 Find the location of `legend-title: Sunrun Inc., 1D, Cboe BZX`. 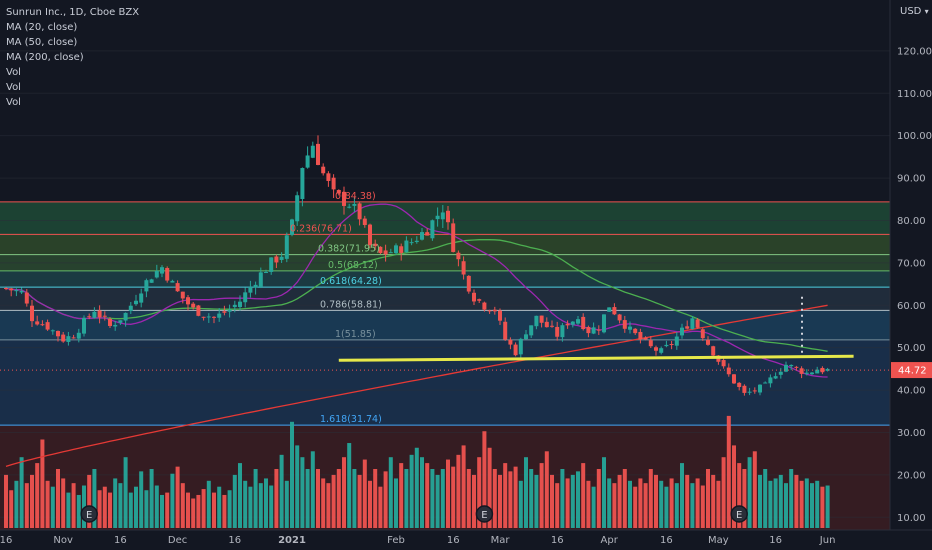

legend-title: Sunrun Inc., 1D, Cboe BZX is located at coordinates (73, 12).